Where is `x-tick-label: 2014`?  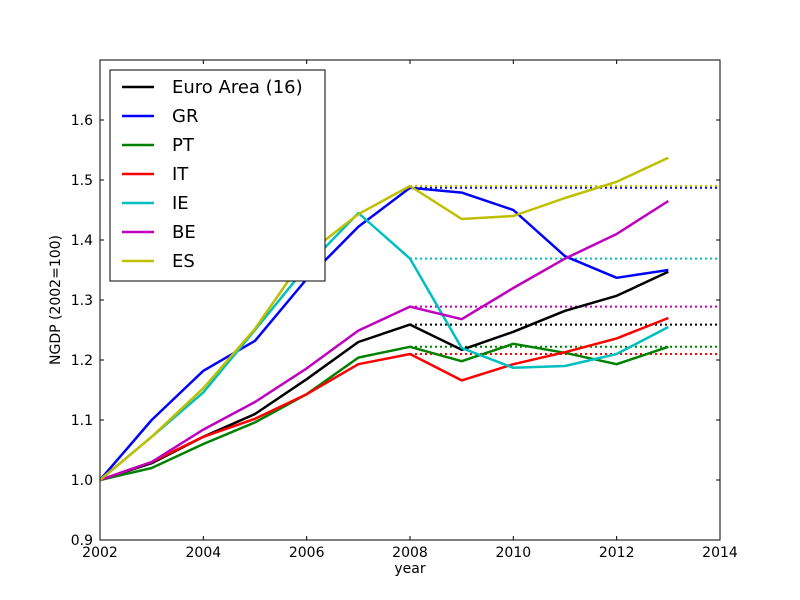 x-tick-label: 2014 is located at coordinates (720, 553).